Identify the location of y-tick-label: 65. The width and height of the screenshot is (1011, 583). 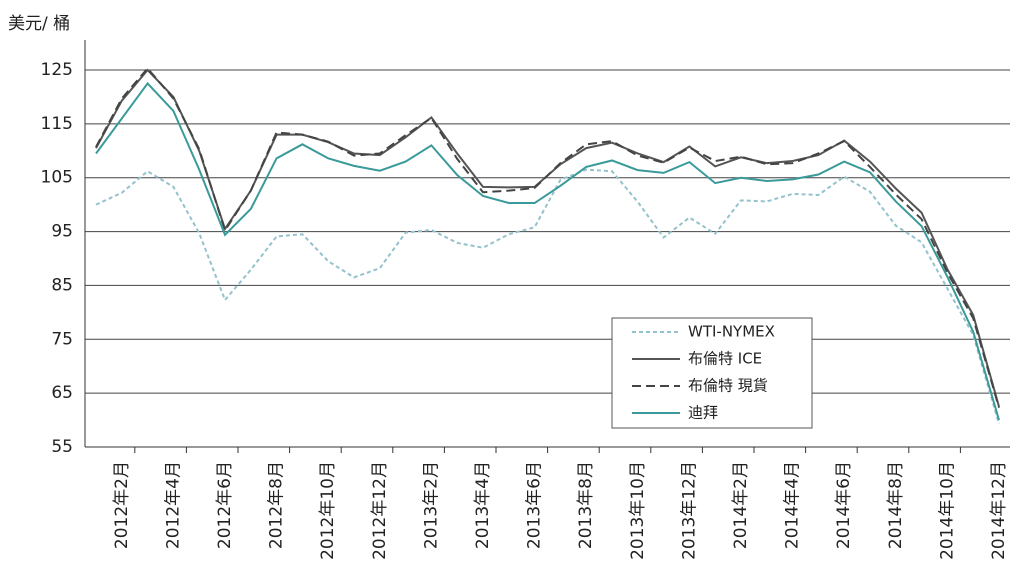
(62, 393).